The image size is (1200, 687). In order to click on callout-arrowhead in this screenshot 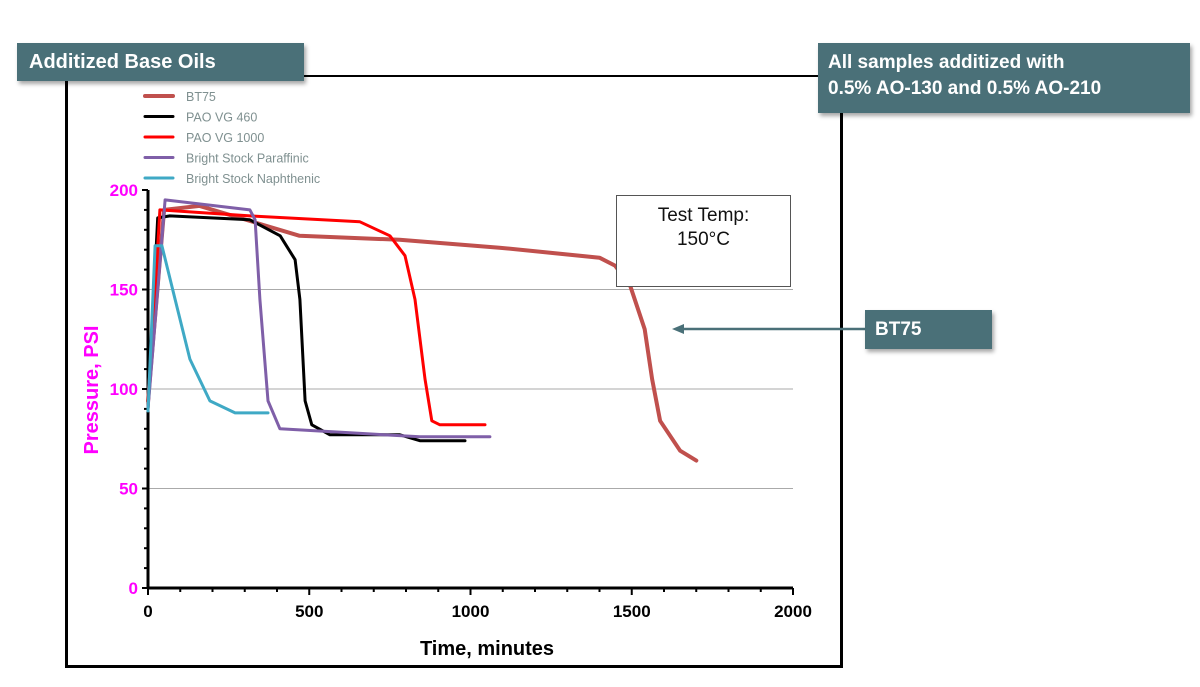, I will do `click(678, 329)`.